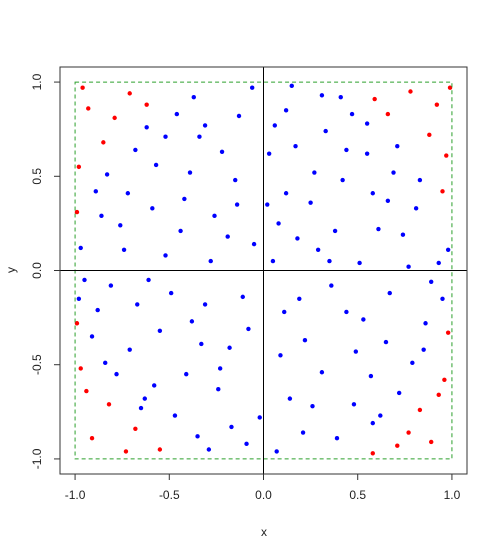 Image resolution: width=500 pixels, height=558 pixels. Describe the element at coordinates (263, 495) in the screenshot. I see `x-tick-label: 0.0` at that location.